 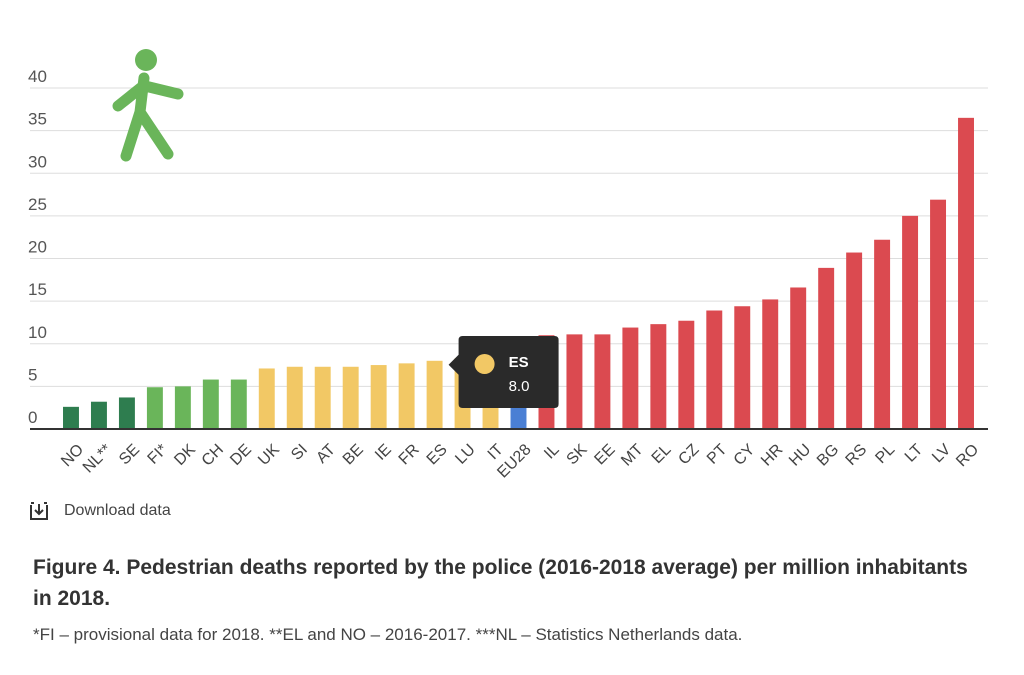 What do you see at coordinates (941, 453) in the screenshot?
I see `x-tick-label: LV` at bounding box center [941, 453].